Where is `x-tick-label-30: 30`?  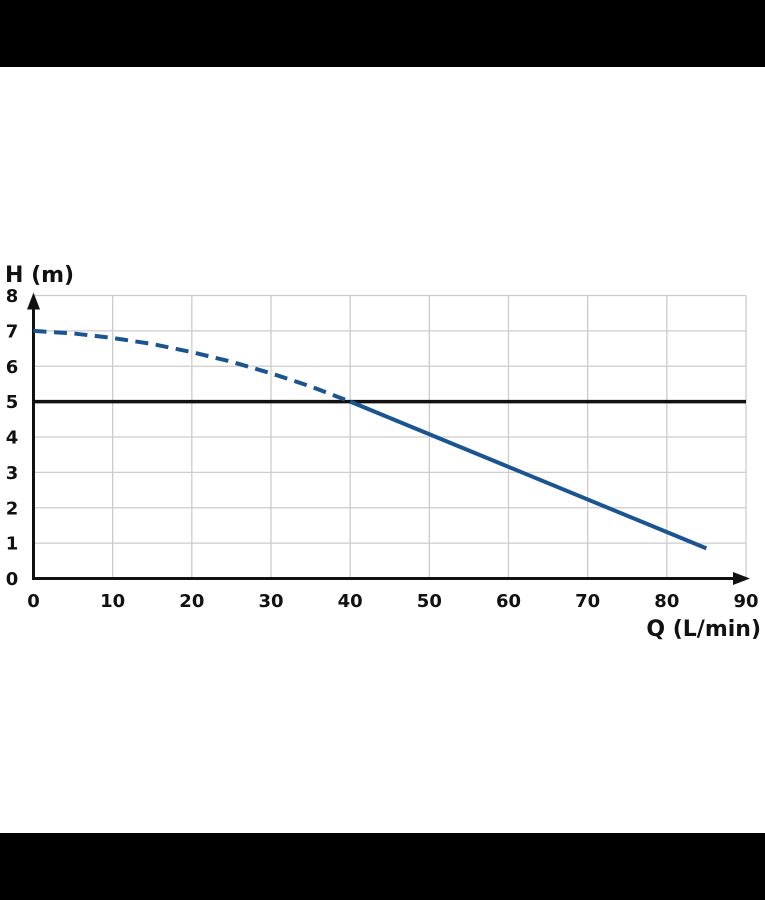 x-tick-label-30: 30 is located at coordinates (270, 601).